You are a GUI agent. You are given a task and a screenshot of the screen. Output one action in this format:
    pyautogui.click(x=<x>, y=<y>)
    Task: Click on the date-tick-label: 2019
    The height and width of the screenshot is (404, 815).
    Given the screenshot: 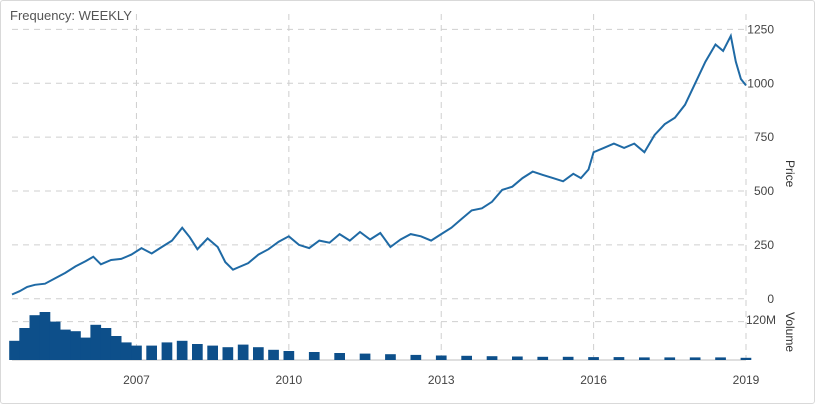 What is the action you would take?
    pyautogui.click(x=746, y=380)
    